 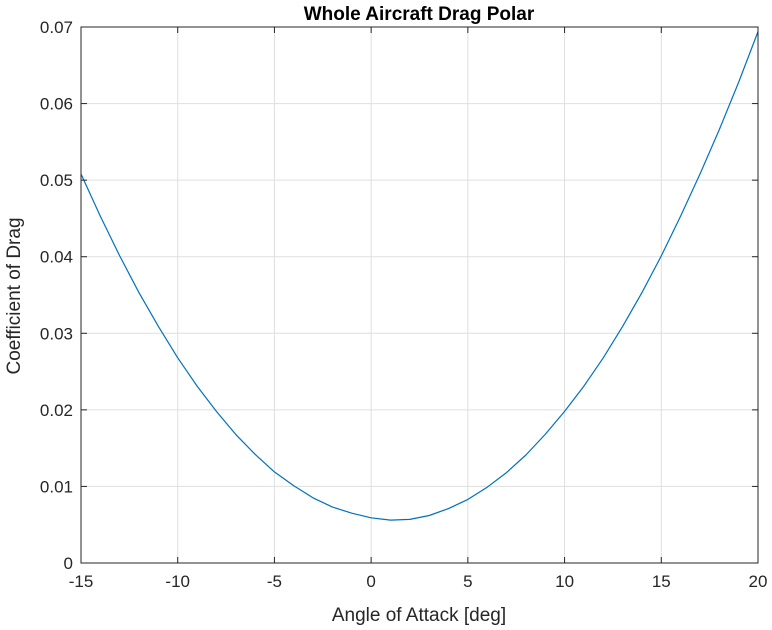 I want to click on x-tick-label: 10, so click(x=564, y=581).